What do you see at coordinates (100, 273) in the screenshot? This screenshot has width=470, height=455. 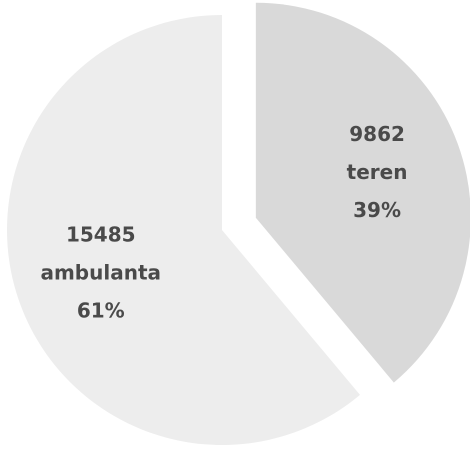 I see `data-label-category: ambulanta` at bounding box center [100, 273].